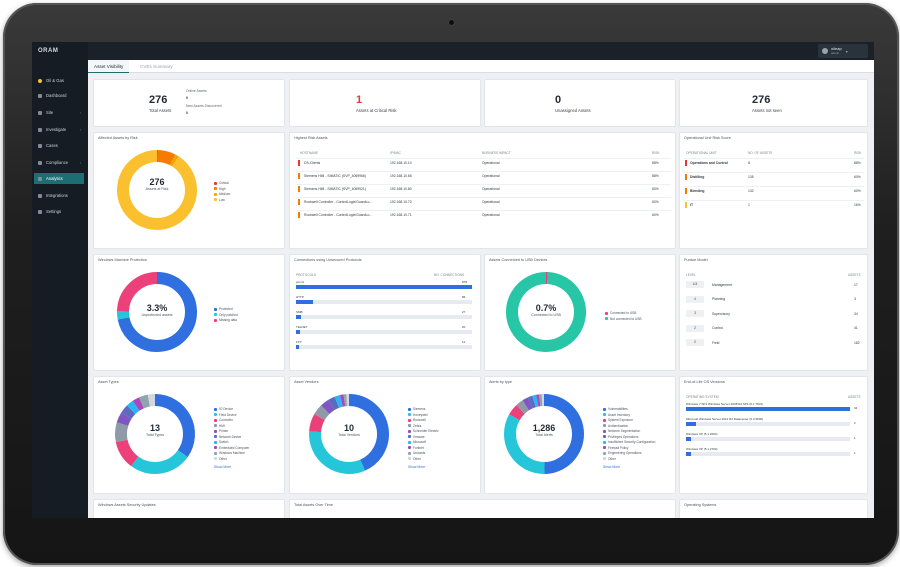 The width and height of the screenshot is (900, 567). I want to click on legend-item: Network Device, so click(227, 437).